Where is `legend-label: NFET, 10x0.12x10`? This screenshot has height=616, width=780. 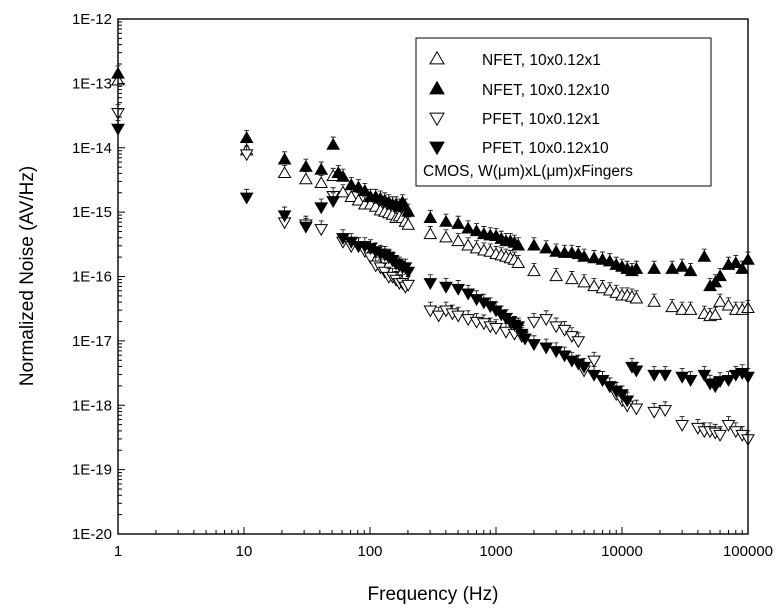
legend-label: NFET, 10x0.12x10 is located at coordinates (546, 90).